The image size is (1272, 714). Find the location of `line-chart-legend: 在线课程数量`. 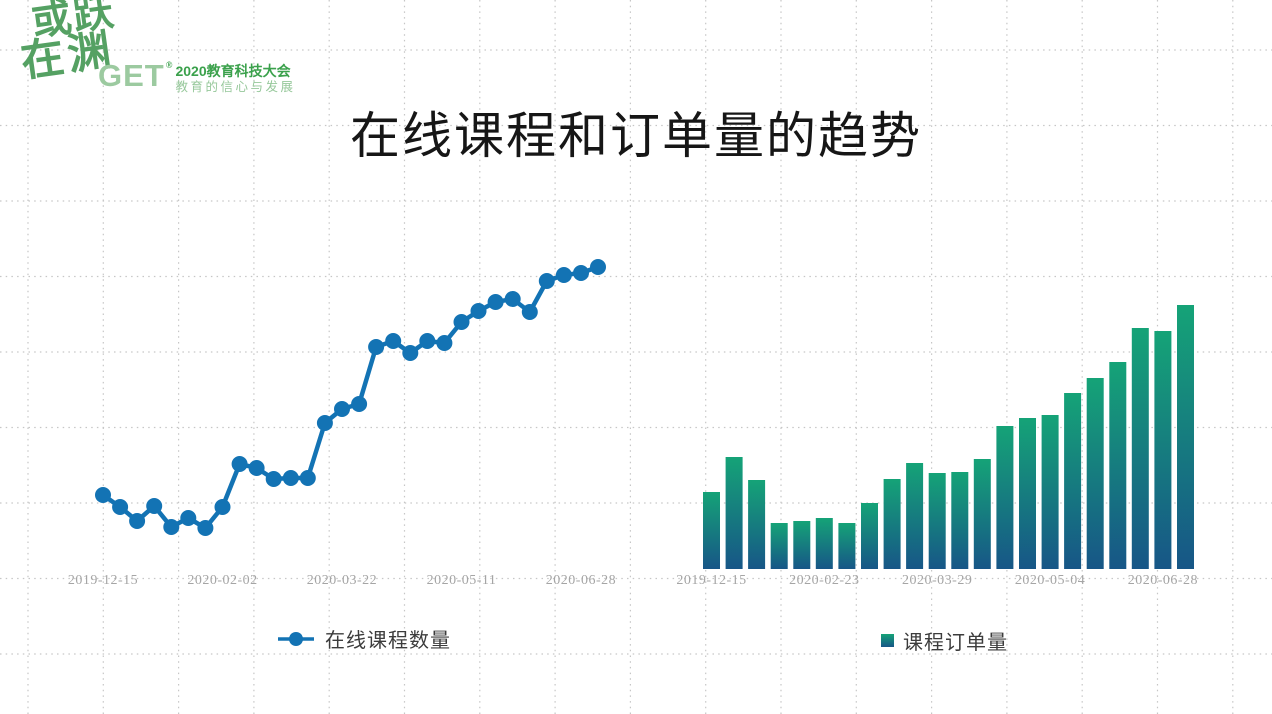

line-chart-legend: 在线课程数量 is located at coordinates (364, 638).